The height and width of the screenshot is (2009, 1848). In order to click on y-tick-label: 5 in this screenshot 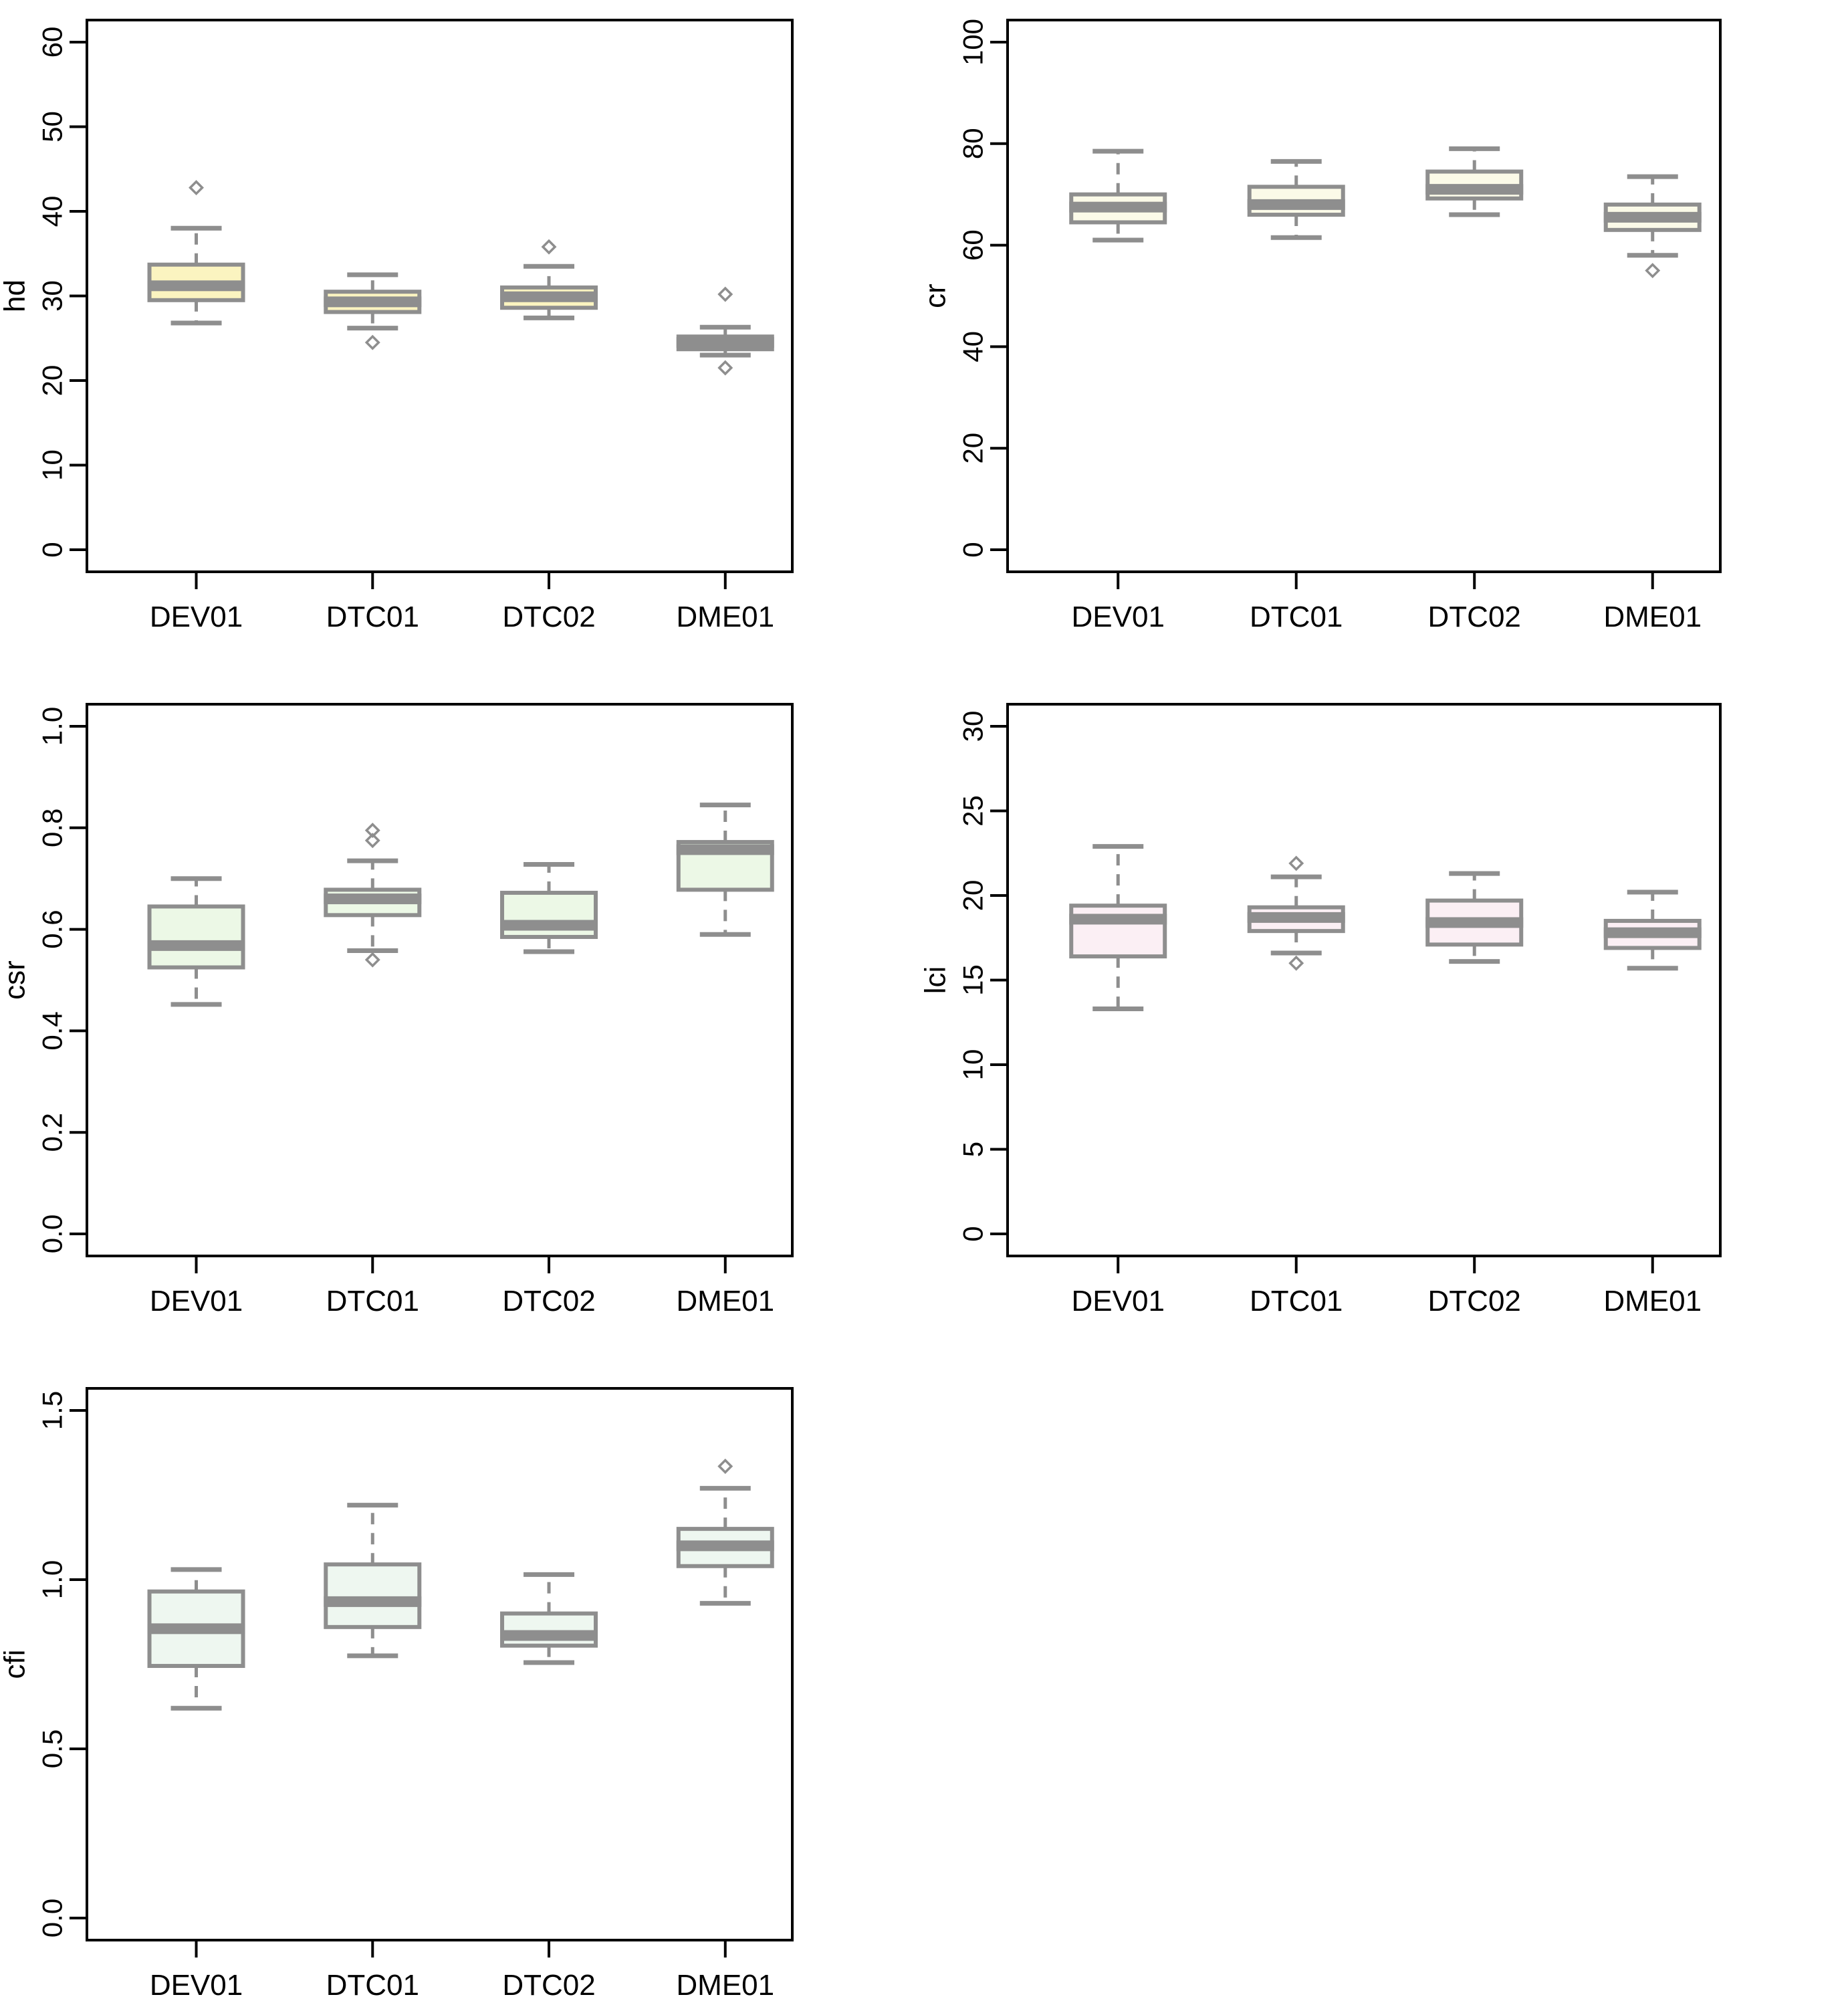, I will do `click(973, 1149)`.